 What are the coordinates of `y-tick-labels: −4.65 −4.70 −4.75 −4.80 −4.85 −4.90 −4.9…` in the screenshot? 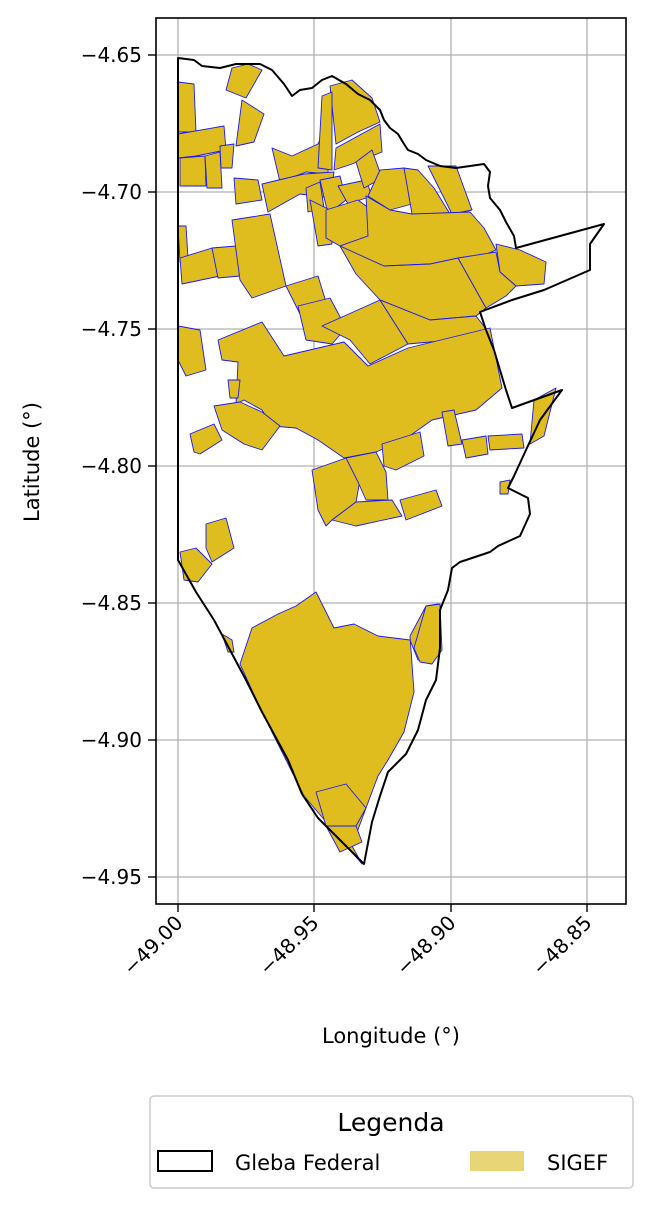 It's located at (111, 466).